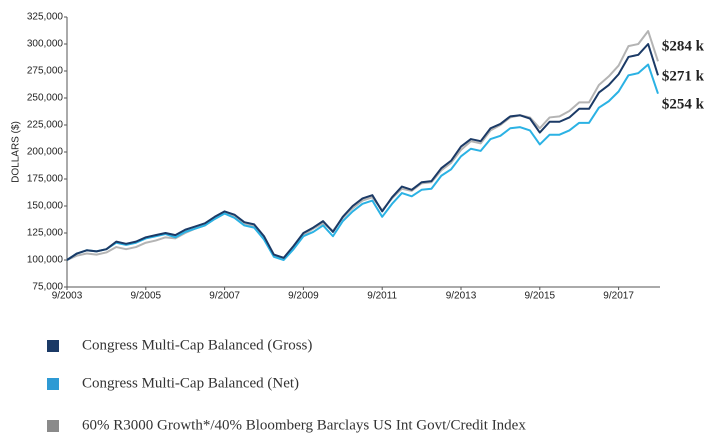  Describe the element at coordinates (45, 17) in the screenshot. I see `y-tick-label: 325,000` at that location.